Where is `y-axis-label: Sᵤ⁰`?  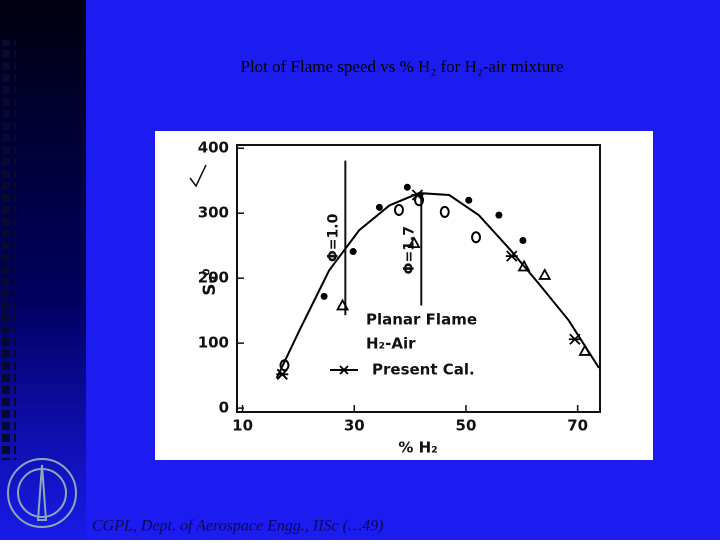
y-axis-label: Sᵤ⁰ is located at coordinates (210, 281).